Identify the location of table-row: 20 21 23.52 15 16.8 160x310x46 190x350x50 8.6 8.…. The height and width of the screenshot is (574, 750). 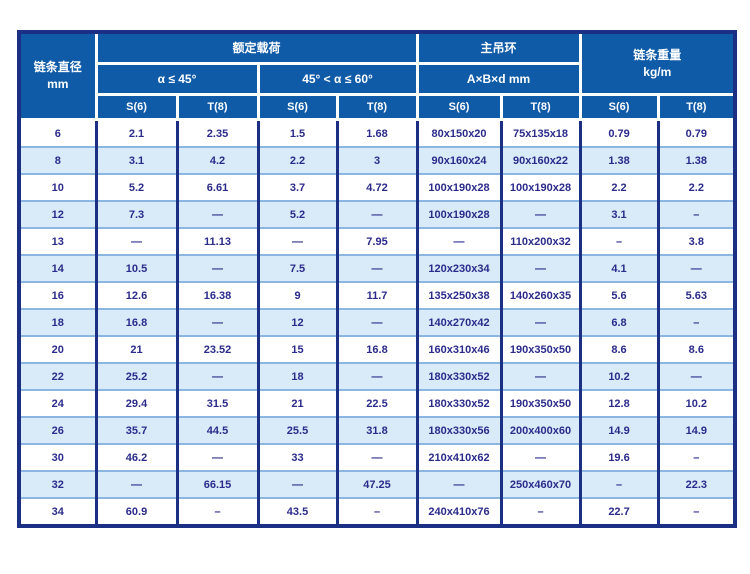
(377, 349).